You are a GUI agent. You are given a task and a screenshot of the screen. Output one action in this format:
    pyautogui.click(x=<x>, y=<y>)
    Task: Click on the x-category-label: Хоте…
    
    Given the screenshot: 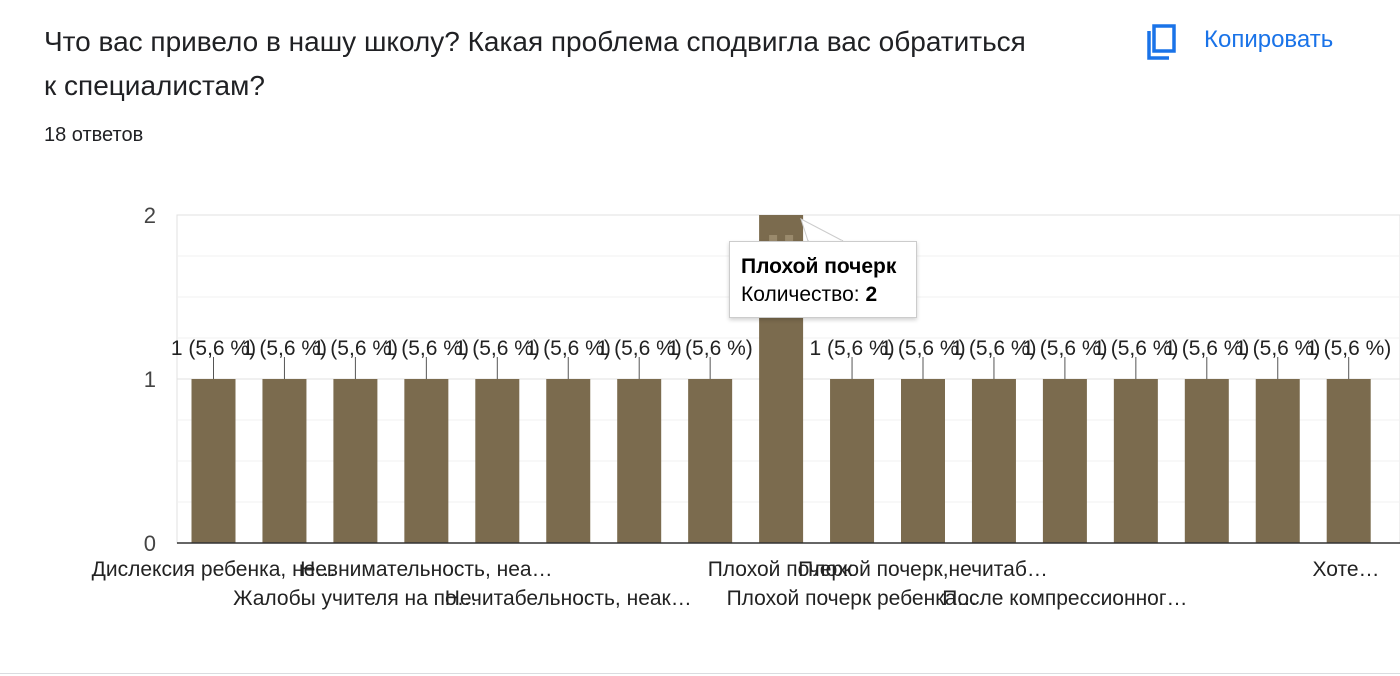 What is the action you would take?
    pyautogui.click(x=1345, y=569)
    